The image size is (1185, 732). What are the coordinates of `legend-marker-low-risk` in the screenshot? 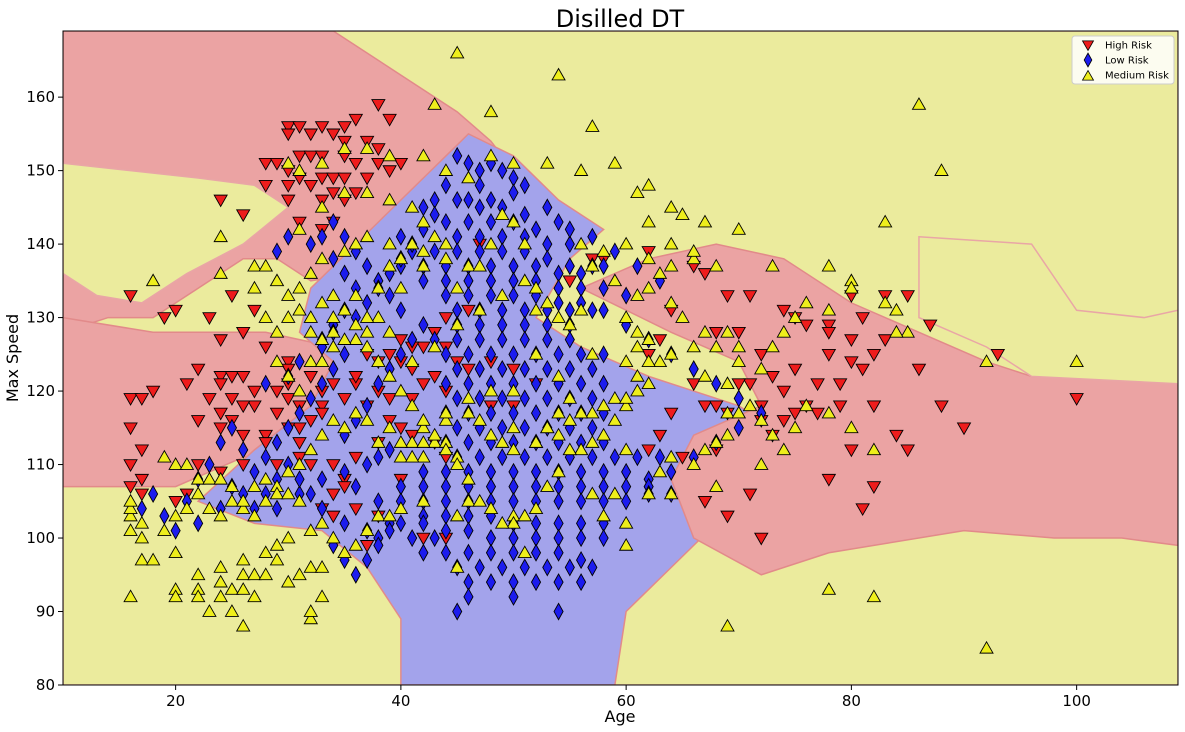 It's located at (1088, 60).